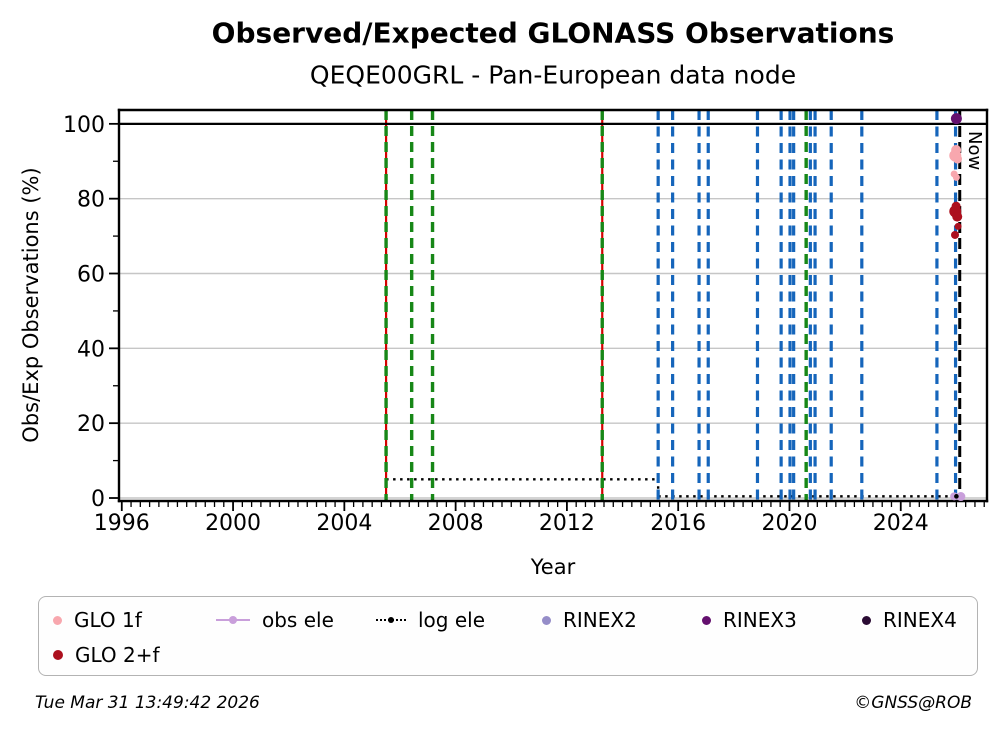  I want to click on x-tick-label: 2004, so click(344, 523).